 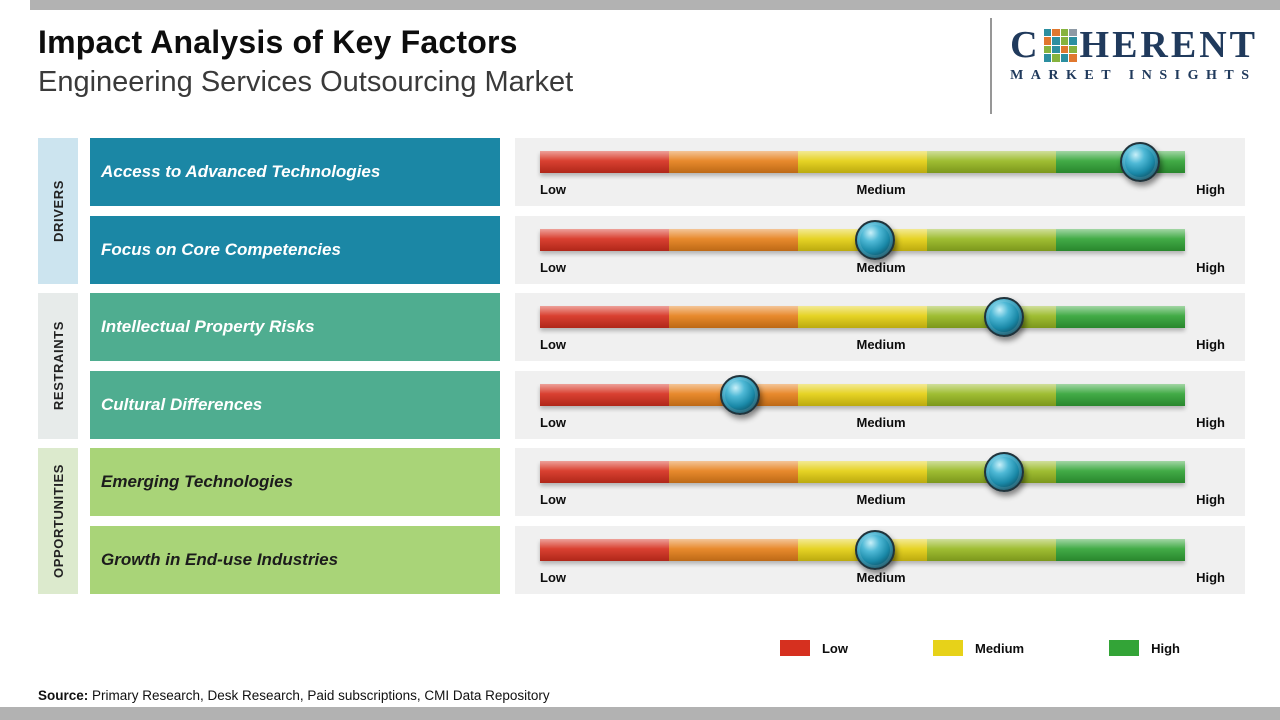 What do you see at coordinates (834, 648) in the screenshot?
I see `legend-label-low: Low` at bounding box center [834, 648].